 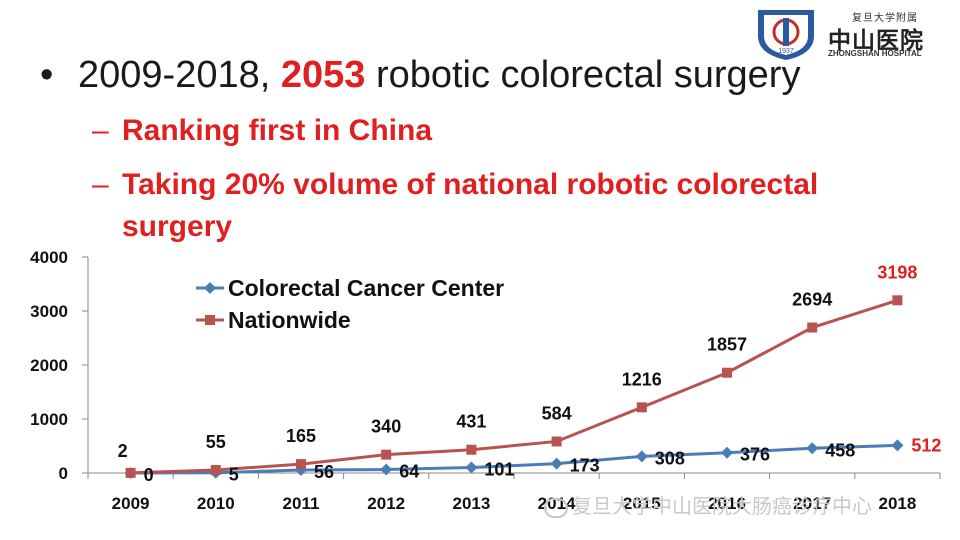 What do you see at coordinates (514, 459) in the screenshot?
I see `series-line-center` at bounding box center [514, 459].